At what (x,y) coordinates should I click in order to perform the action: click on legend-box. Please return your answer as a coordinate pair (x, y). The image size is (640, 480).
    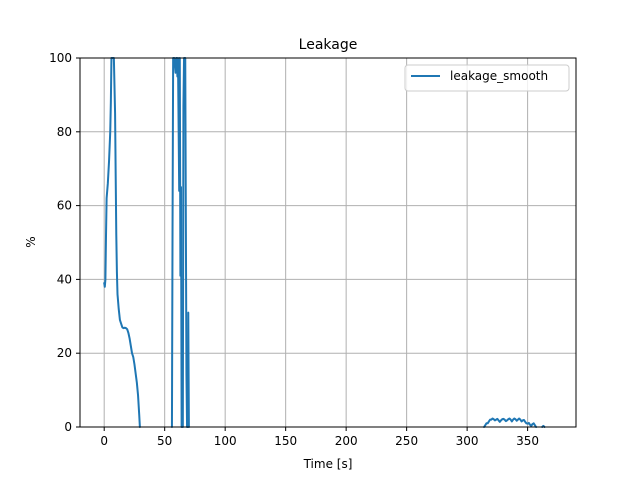
    Looking at the image, I should click on (487, 78).